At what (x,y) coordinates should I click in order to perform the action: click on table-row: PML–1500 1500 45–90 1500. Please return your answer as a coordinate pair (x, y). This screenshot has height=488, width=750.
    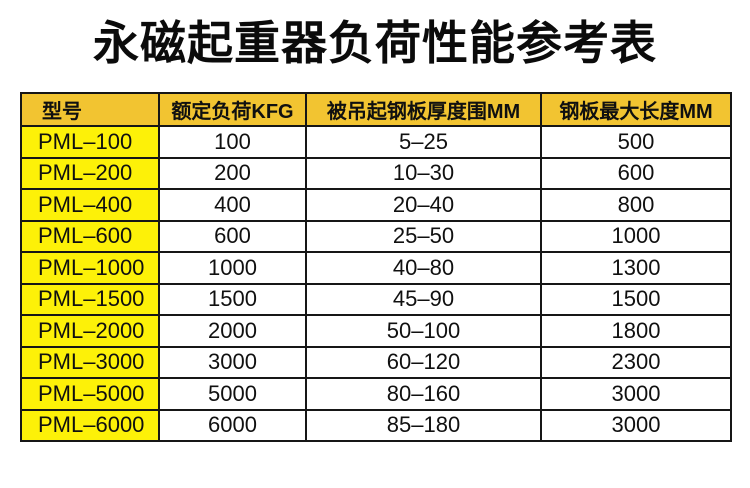
    Looking at the image, I should click on (376, 299).